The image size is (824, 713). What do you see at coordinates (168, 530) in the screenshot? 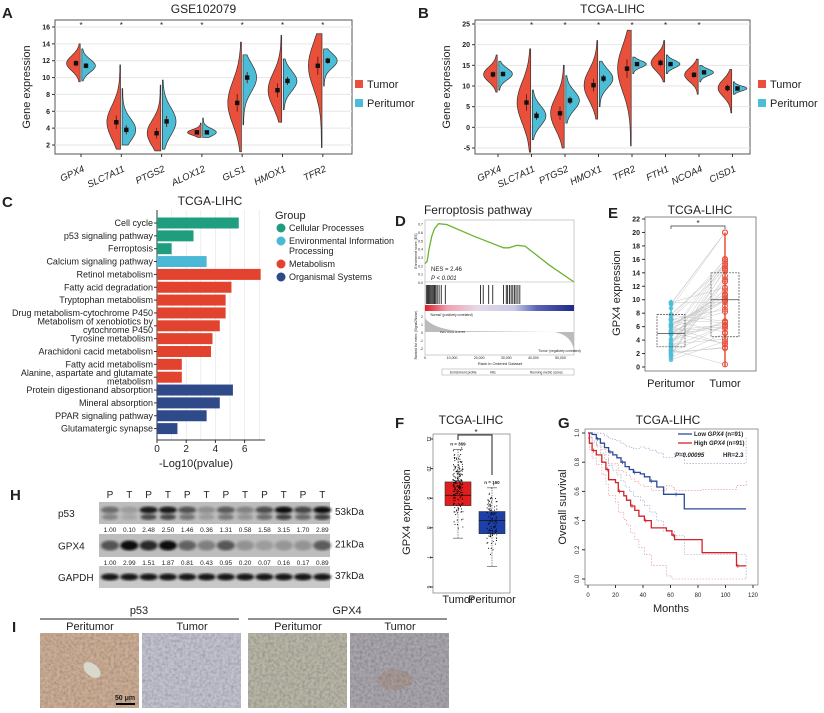
I see `quant-value: 2.50` at bounding box center [168, 530].